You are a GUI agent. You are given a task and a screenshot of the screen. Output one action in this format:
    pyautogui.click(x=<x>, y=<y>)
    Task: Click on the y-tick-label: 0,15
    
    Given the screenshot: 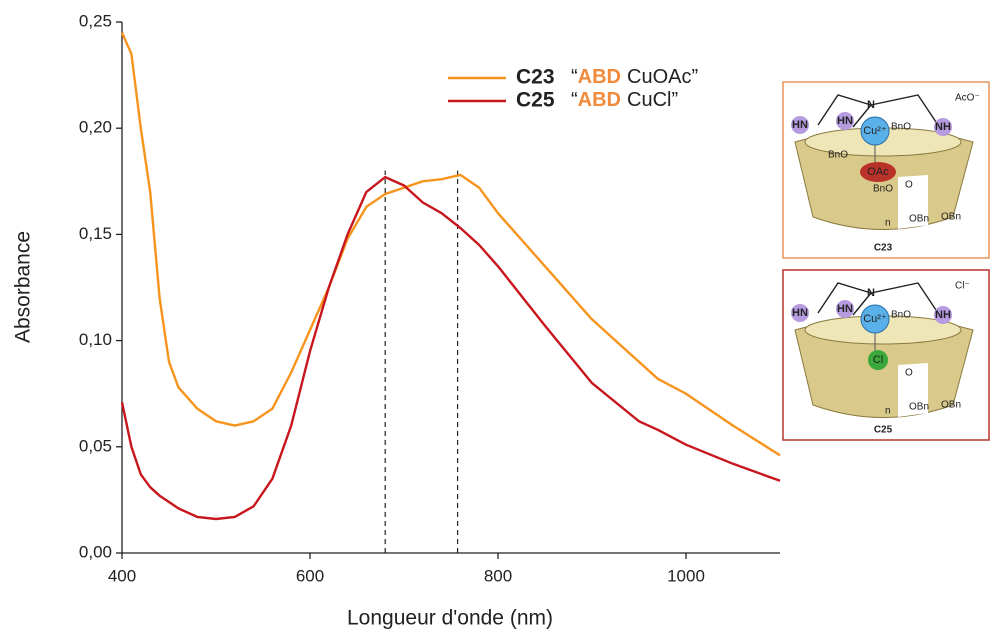 What is the action you would take?
    pyautogui.click(x=95, y=233)
    